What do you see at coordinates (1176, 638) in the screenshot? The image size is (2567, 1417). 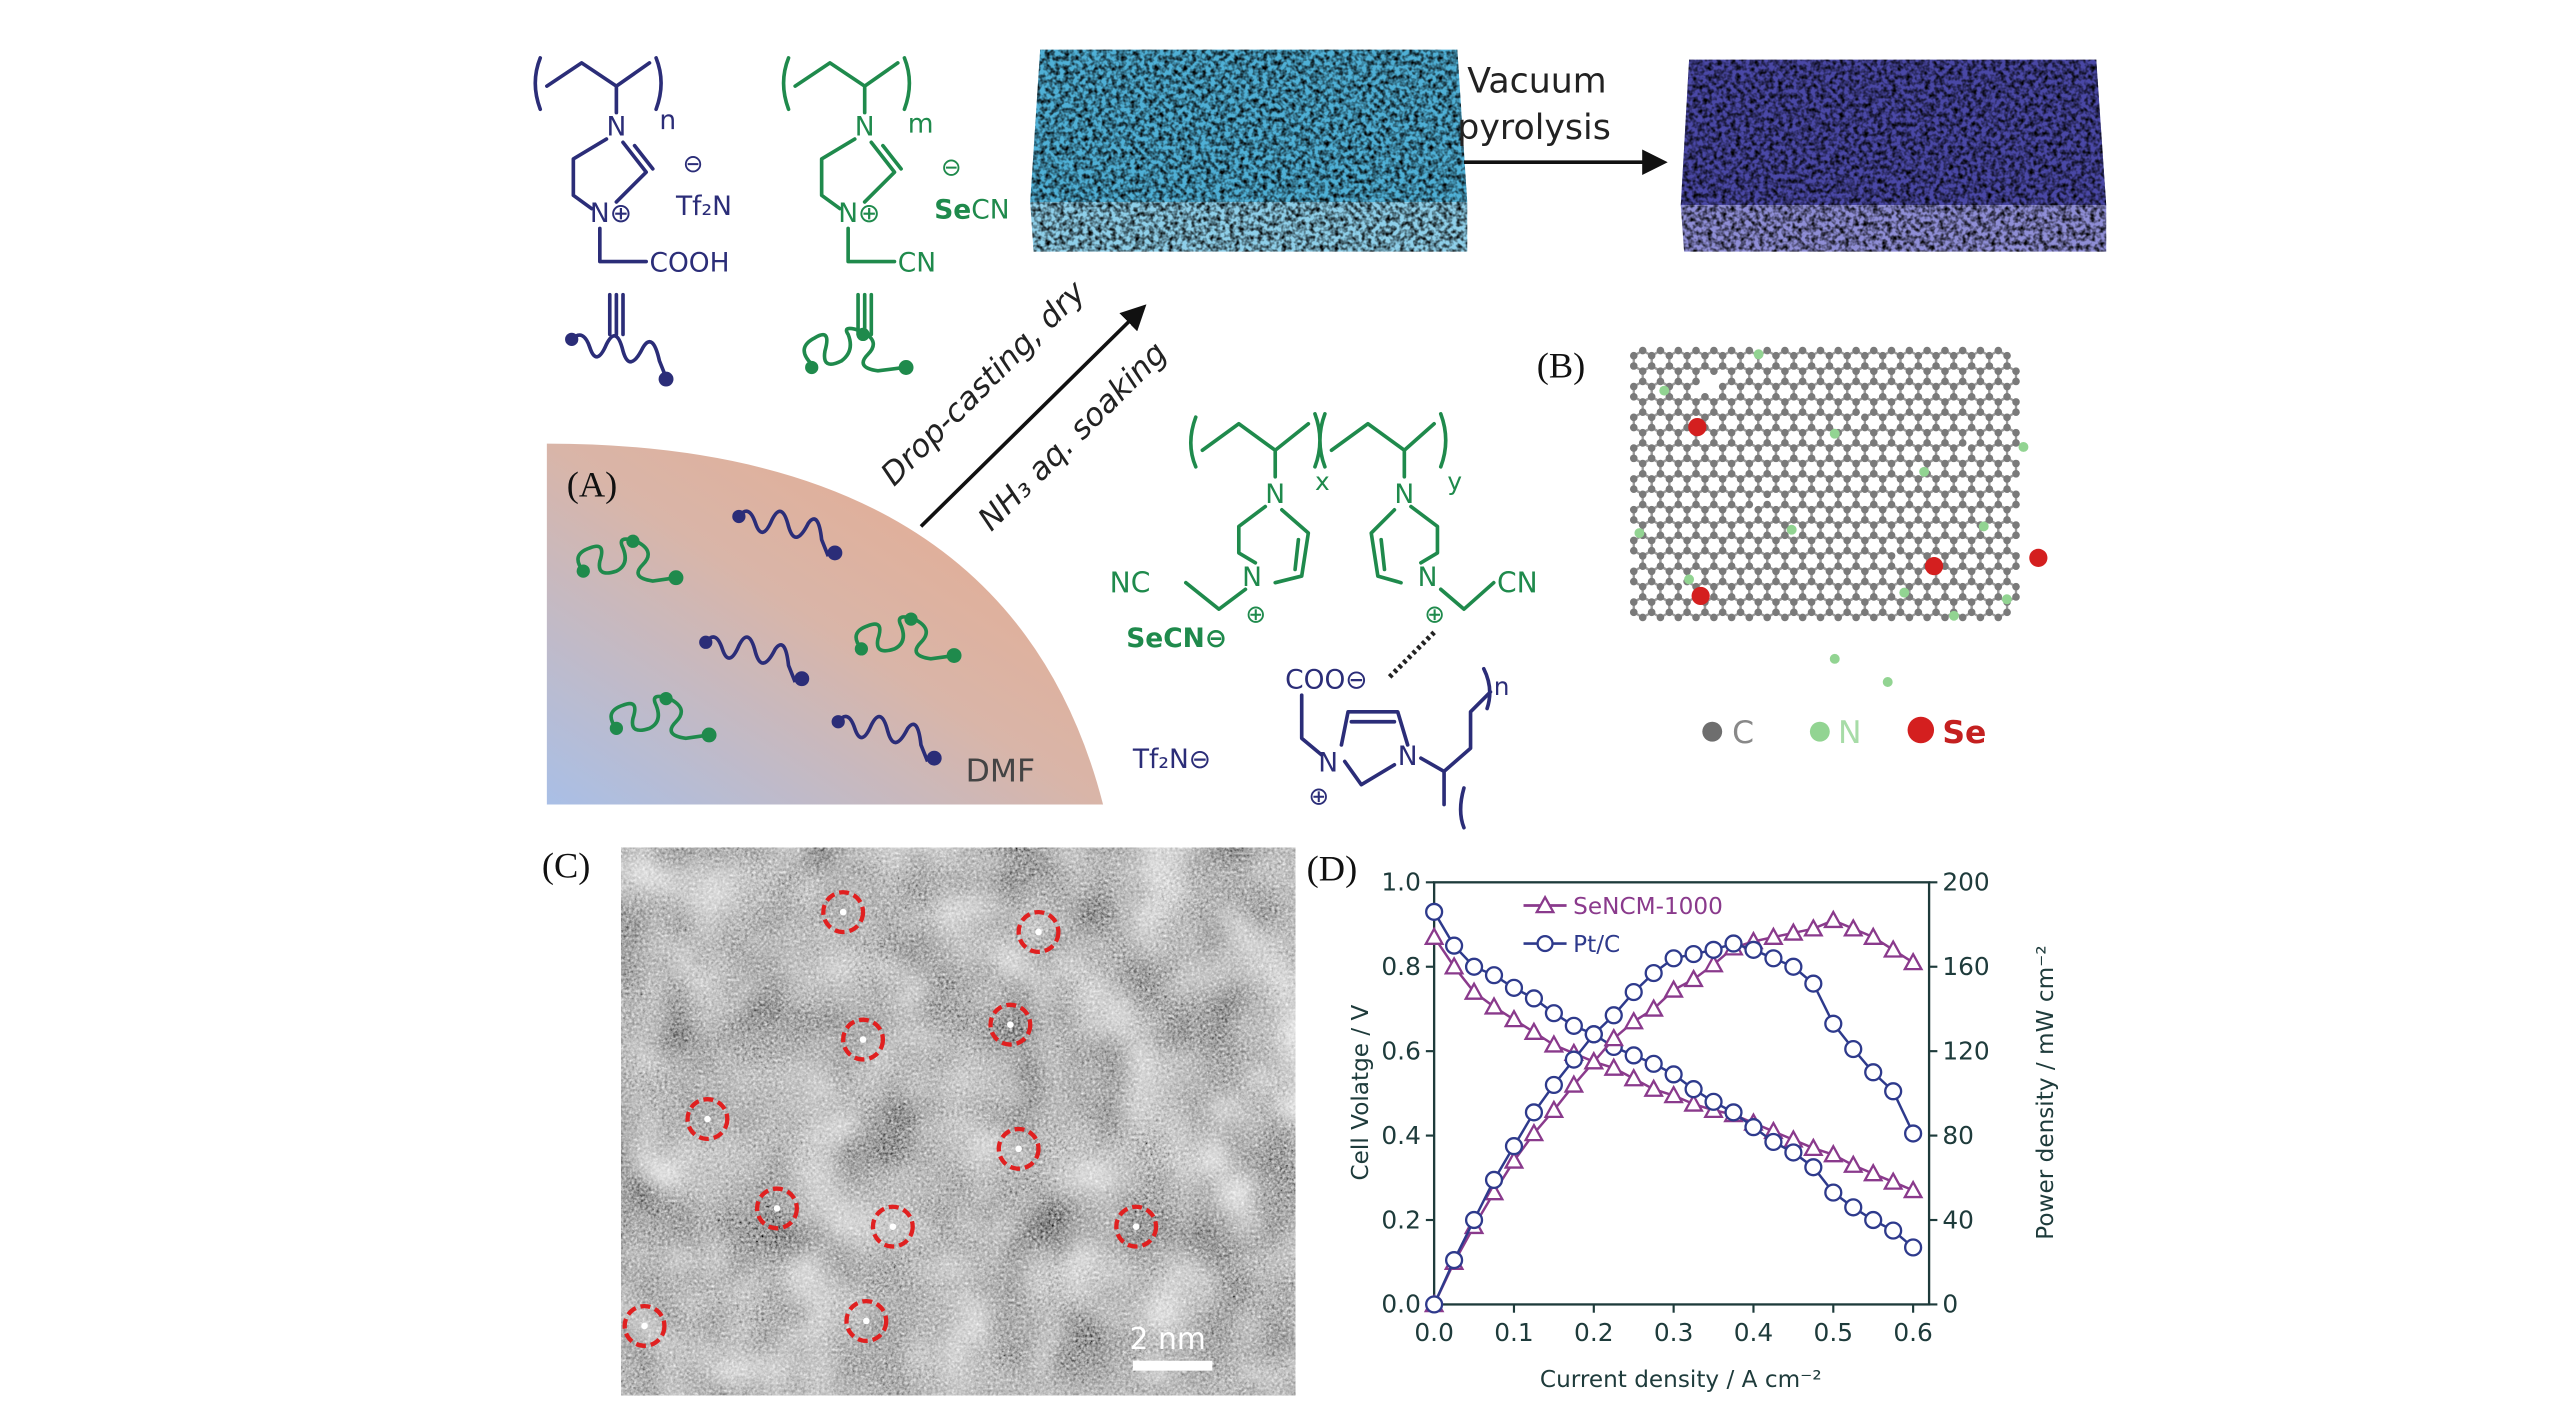 I see `copolymer-secn-anion: SeCN⊖` at bounding box center [1176, 638].